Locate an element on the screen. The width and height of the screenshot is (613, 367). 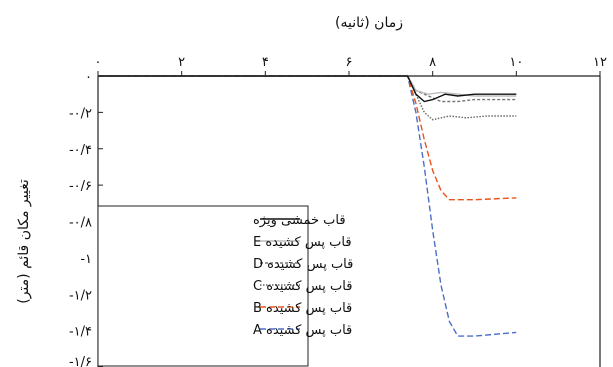
y-tick-label: -۱ is located at coordinates (86, 259).